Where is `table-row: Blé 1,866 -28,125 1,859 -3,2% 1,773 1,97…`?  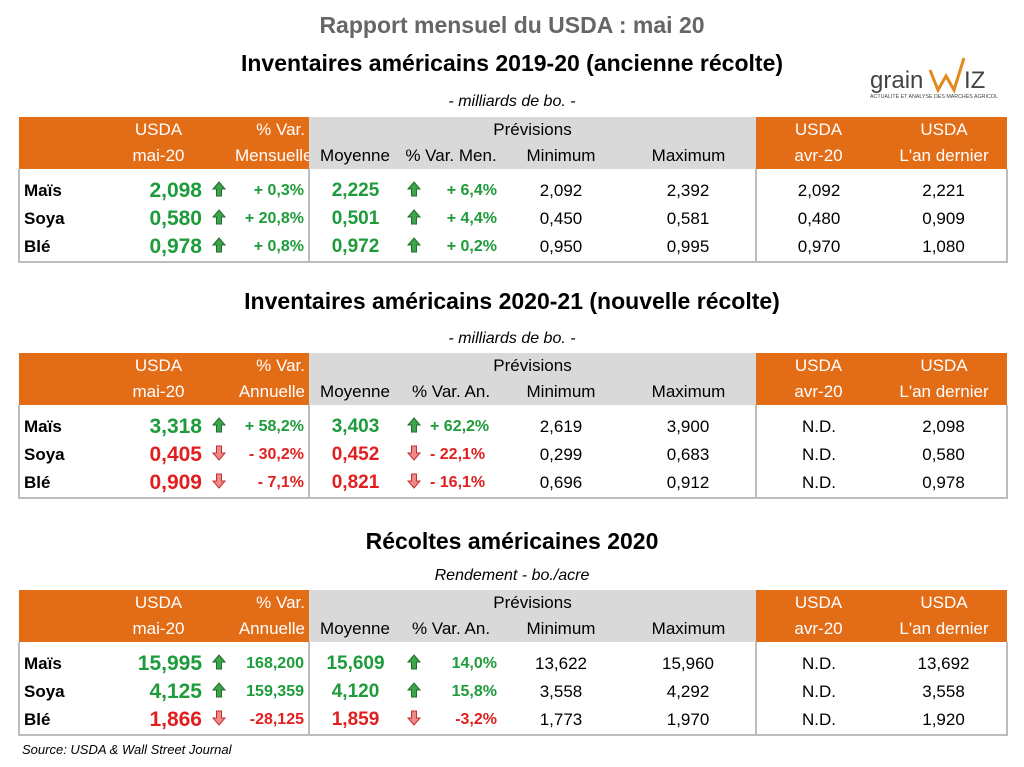 table-row: Blé 1,866 -28,125 1,859 -3,2% 1,773 1,97… is located at coordinates (513, 720).